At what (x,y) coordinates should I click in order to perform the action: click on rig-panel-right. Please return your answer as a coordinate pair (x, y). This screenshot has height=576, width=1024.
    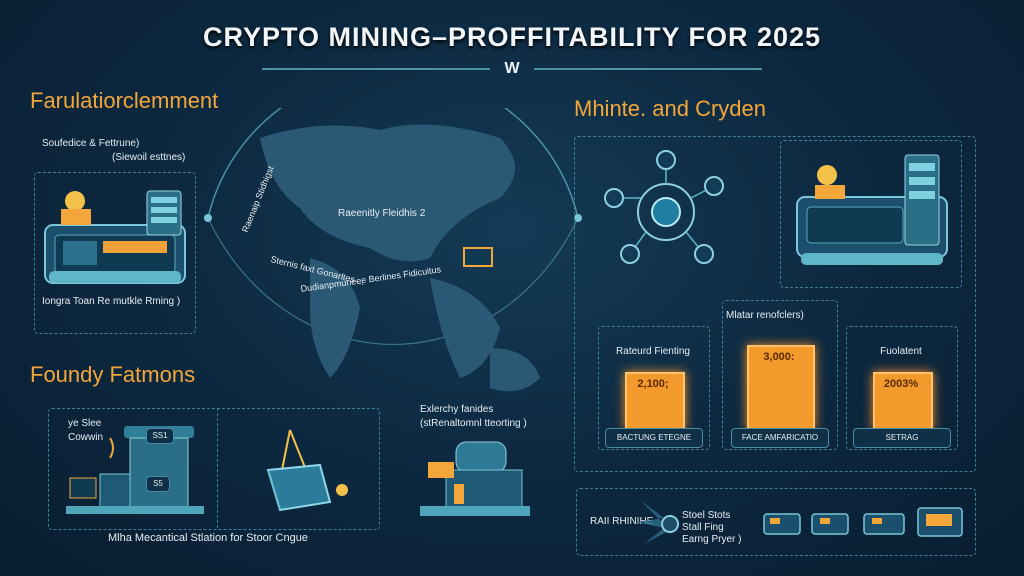
    Looking at the image, I should click on (871, 214).